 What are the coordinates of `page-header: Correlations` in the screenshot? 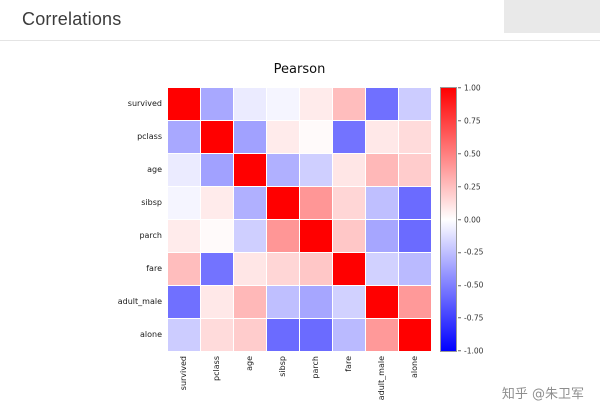 It's located at (300, 20).